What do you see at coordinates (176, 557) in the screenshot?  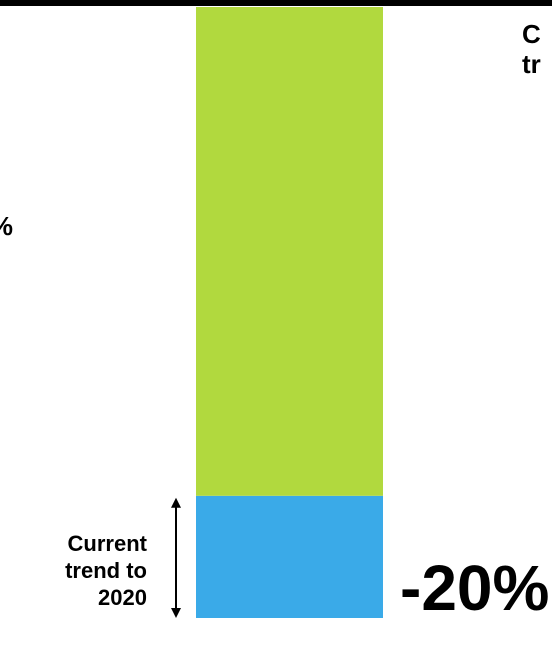 I see `trend-arrow` at bounding box center [176, 557].